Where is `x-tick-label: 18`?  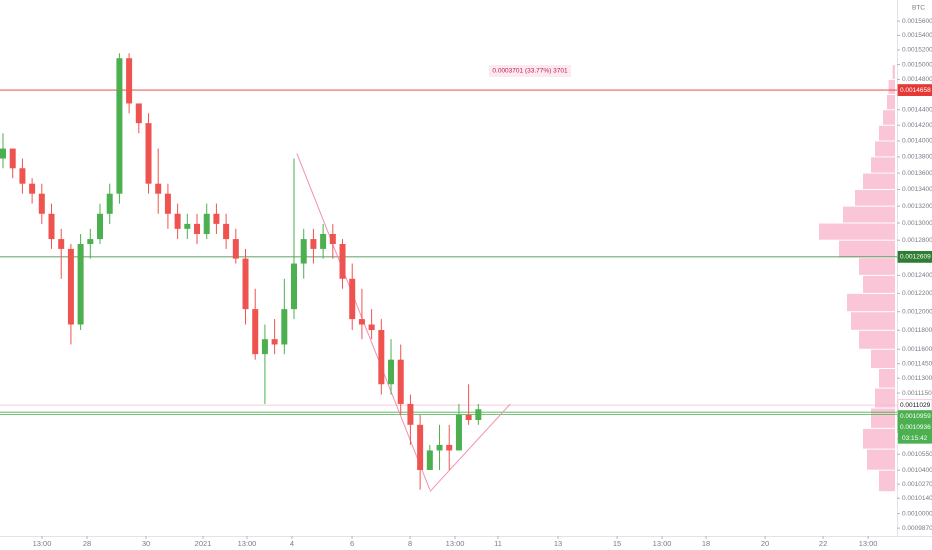
x-tick-label: 18 is located at coordinates (706, 543).